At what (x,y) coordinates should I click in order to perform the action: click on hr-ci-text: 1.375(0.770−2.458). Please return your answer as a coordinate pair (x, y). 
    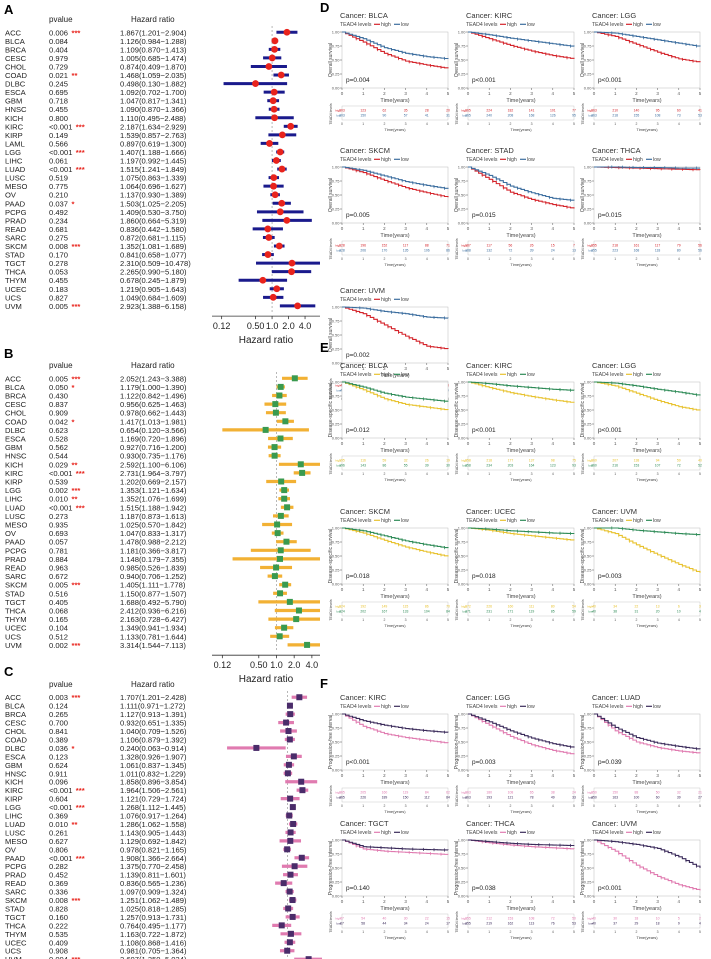
    Looking at the image, I should click on (153, 866).